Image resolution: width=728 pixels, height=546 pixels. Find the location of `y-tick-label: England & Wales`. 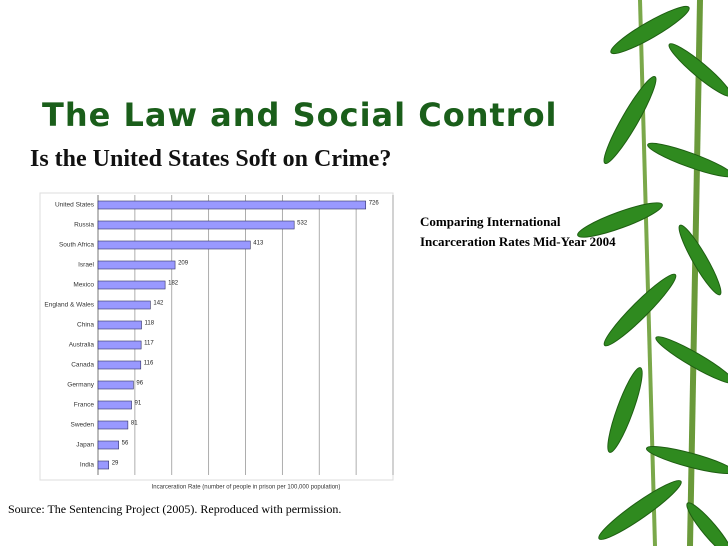

y-tick-label: England & Wales is located at coordinates (69, 305).